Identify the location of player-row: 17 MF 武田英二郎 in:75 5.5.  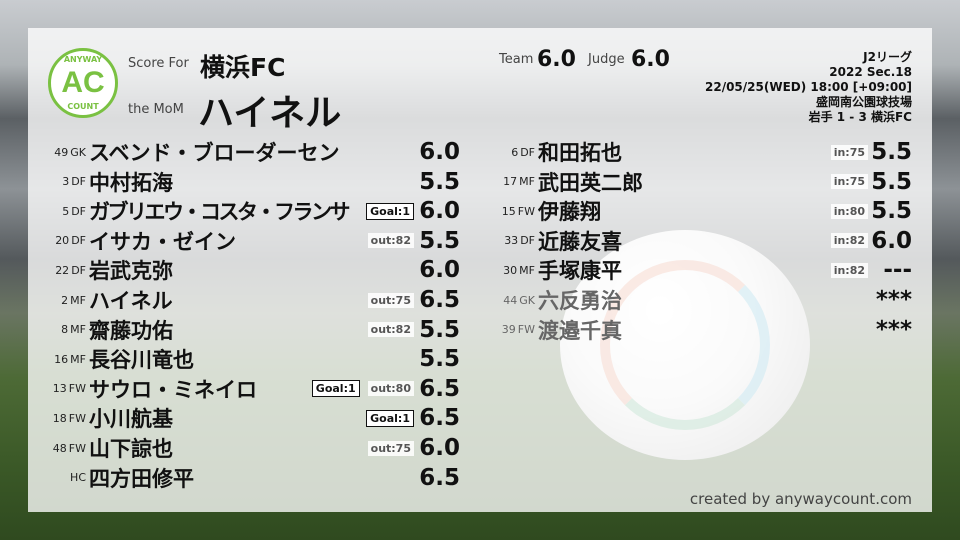
(694, 182).